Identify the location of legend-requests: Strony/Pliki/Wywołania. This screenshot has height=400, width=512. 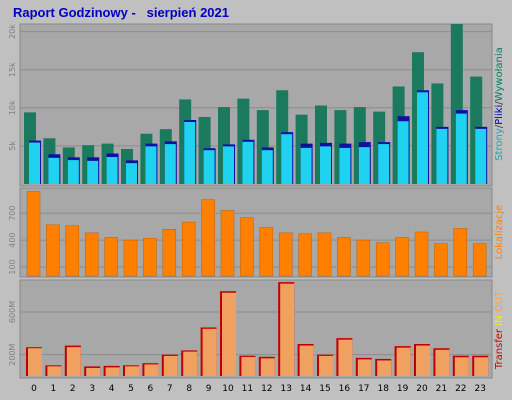
(499, 104).